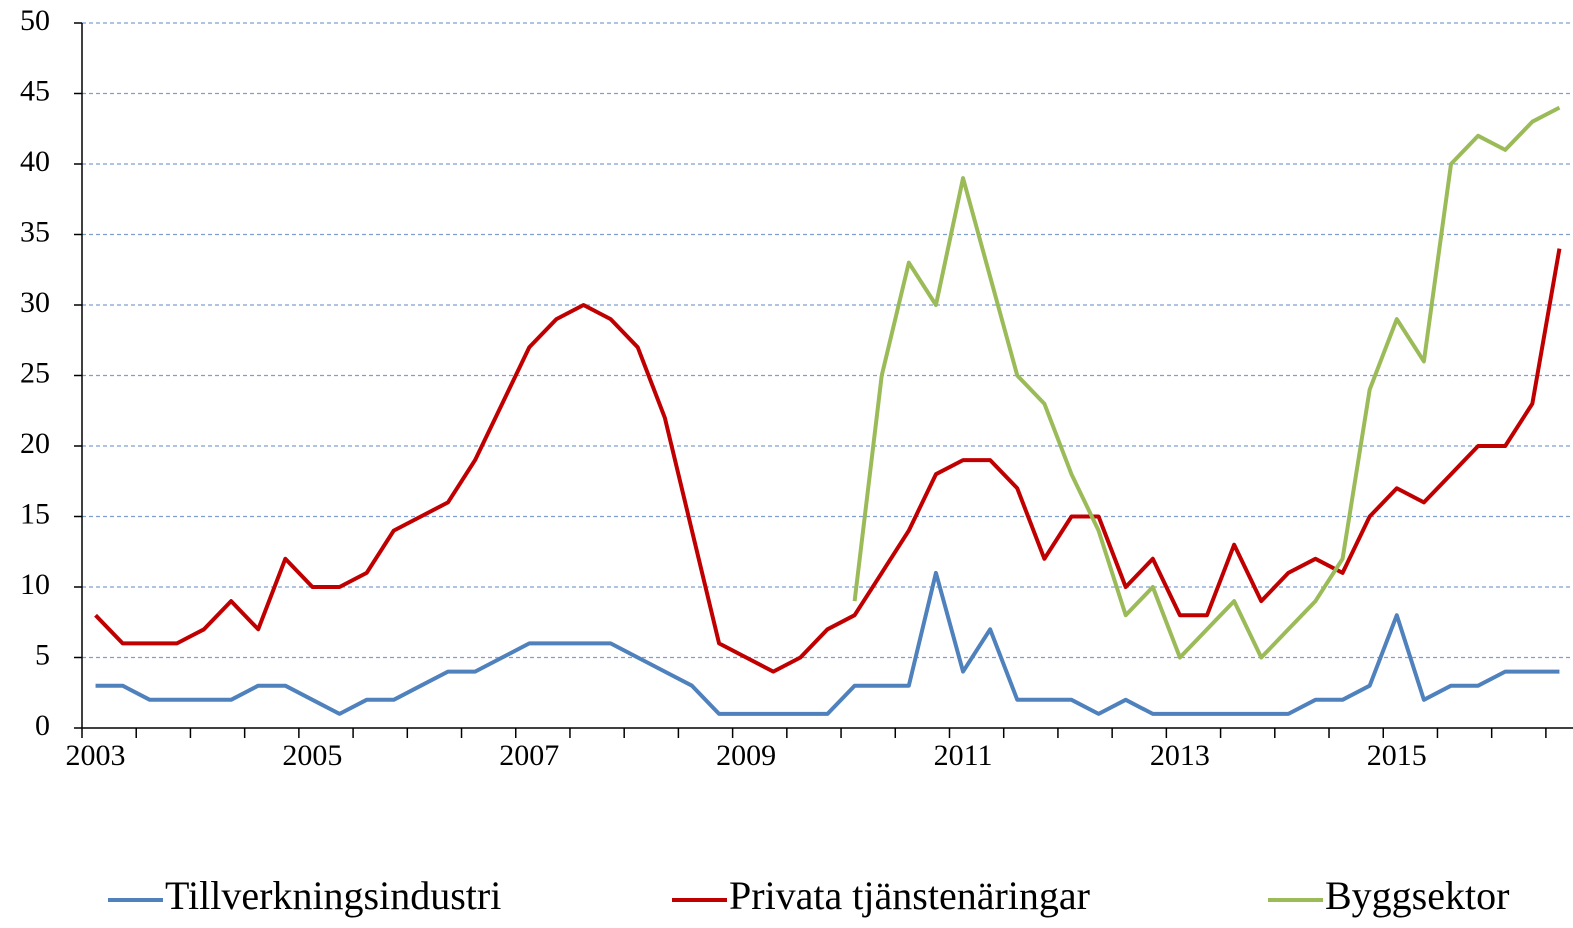 This screenshot has height=928, width=1573. What do you see at coordinates (333, 895) in the screenshot?
I see `legend-label: Tillverkningsindustri` at bounding box center [333, 895].